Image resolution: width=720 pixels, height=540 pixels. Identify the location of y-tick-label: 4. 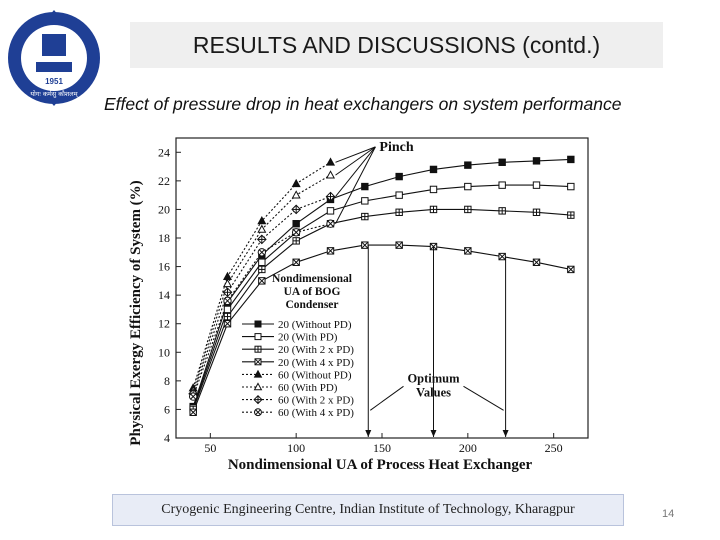
(167, 438).